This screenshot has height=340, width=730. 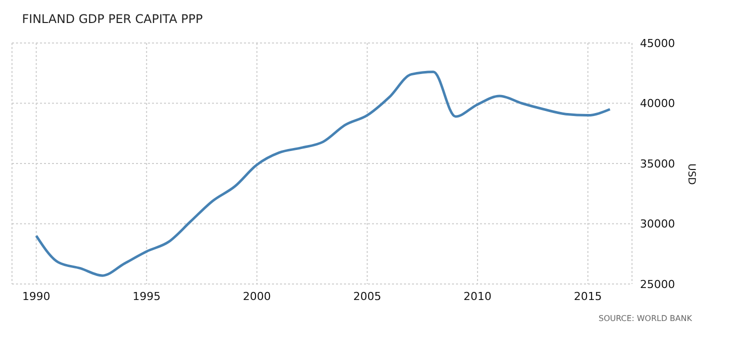 What do you see at coordinates (478, 296) in the screenshot?
I see `x-tick-label: 2010` at bounding box center [478, 296].